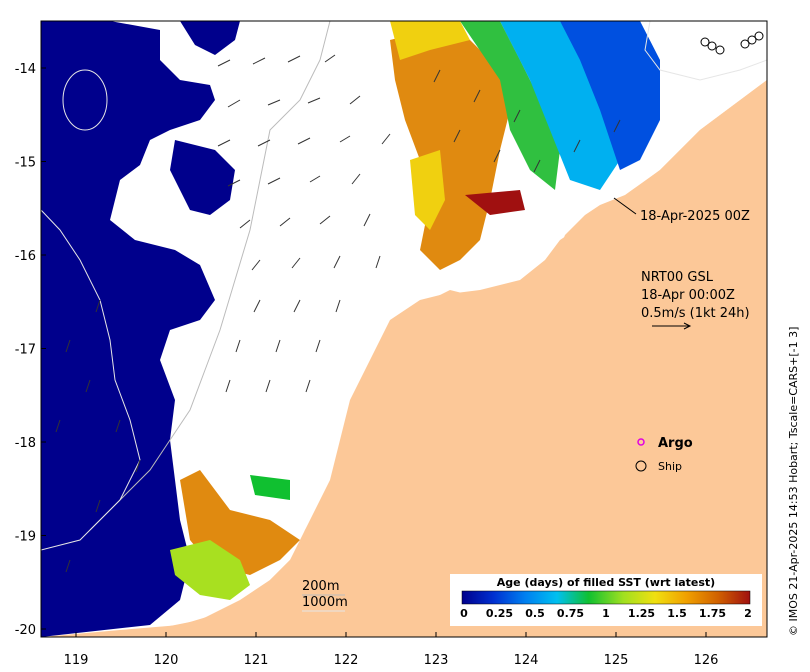  I want to click on x-tick-label: 123, so click(436, 660).